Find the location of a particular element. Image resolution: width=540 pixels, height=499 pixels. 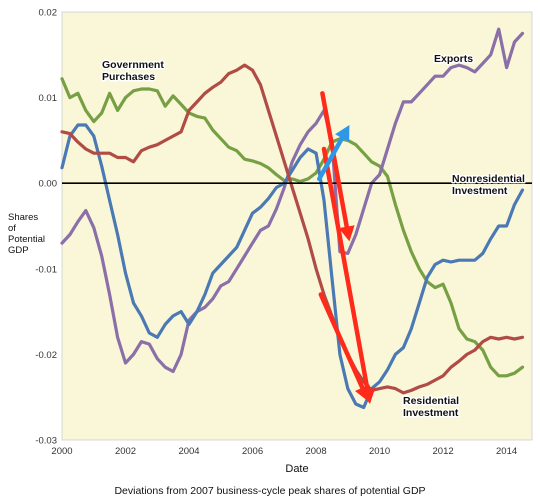

y-tick-label: -0.03 is located at coordinates (46, 441).